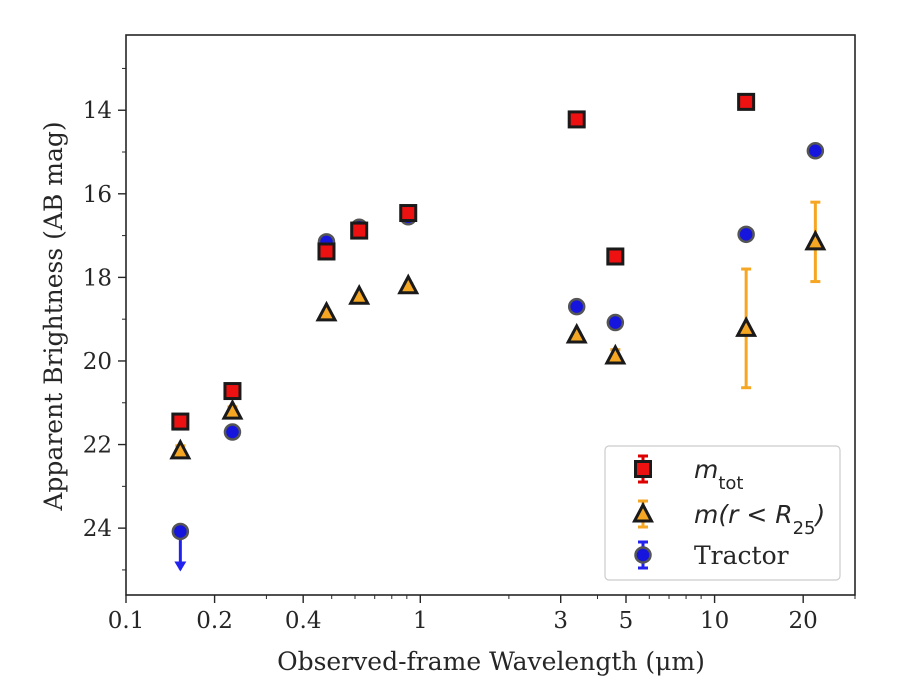 This screenshot has height=700, width=900. Describe the element at coordinates (482, 614) in the screenshot. I see `x-axis: 0.1 0.2 0.4 1 3 5 10 20` at that location.